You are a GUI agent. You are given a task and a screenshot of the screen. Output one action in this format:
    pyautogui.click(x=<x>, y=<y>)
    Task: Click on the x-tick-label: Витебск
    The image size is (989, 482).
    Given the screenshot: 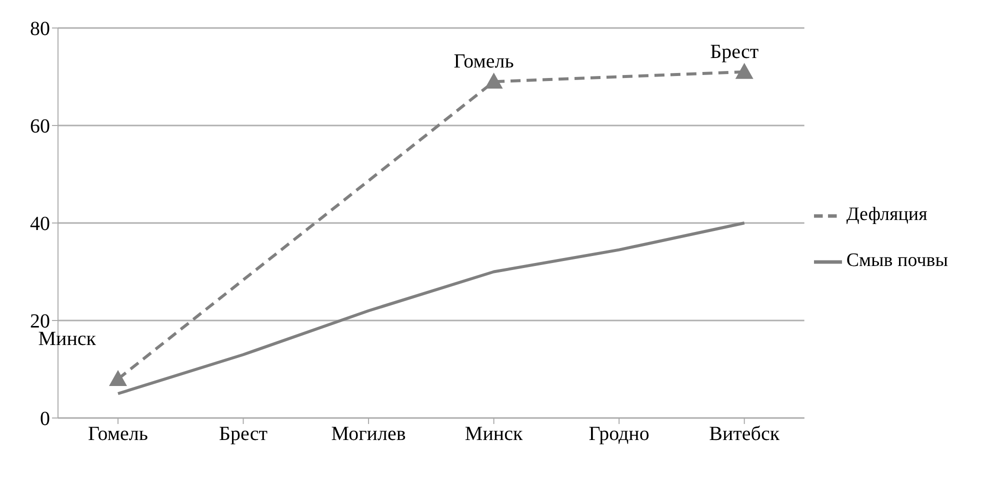 What is the action you would take?
    pyautogui.click(x=744, y=434)
    